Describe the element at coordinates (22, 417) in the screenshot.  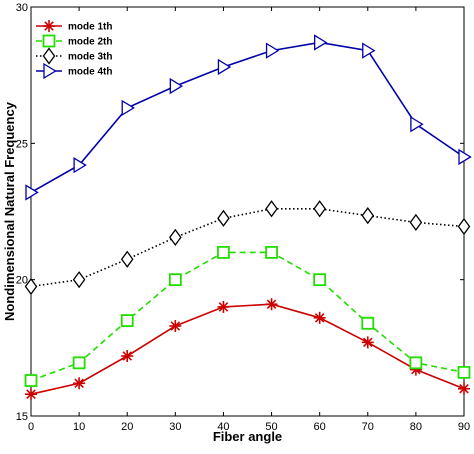
I see `y-tick-label: 15` at that location.